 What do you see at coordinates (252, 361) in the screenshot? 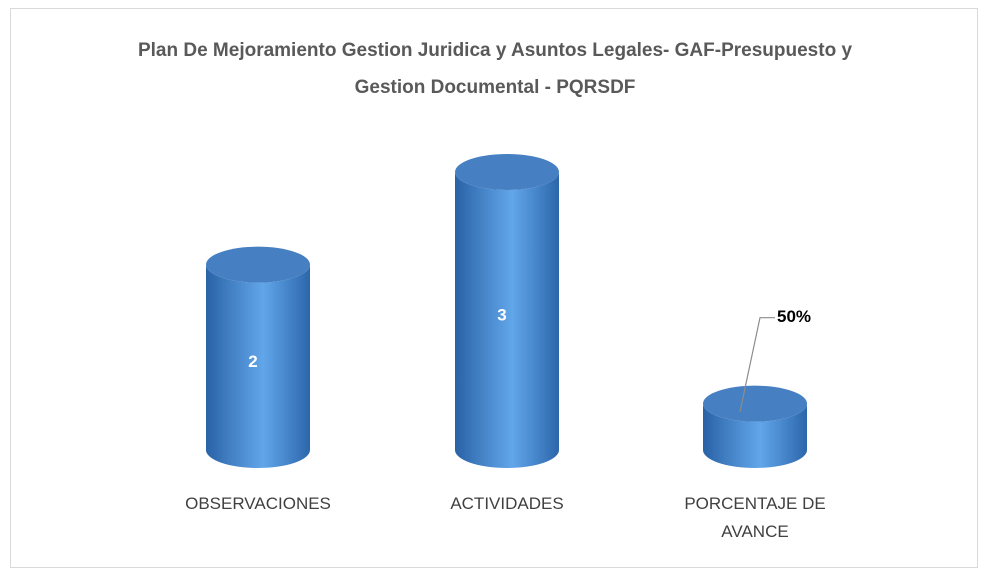
I see `data-label: 2` at bounding box center [252, 361].